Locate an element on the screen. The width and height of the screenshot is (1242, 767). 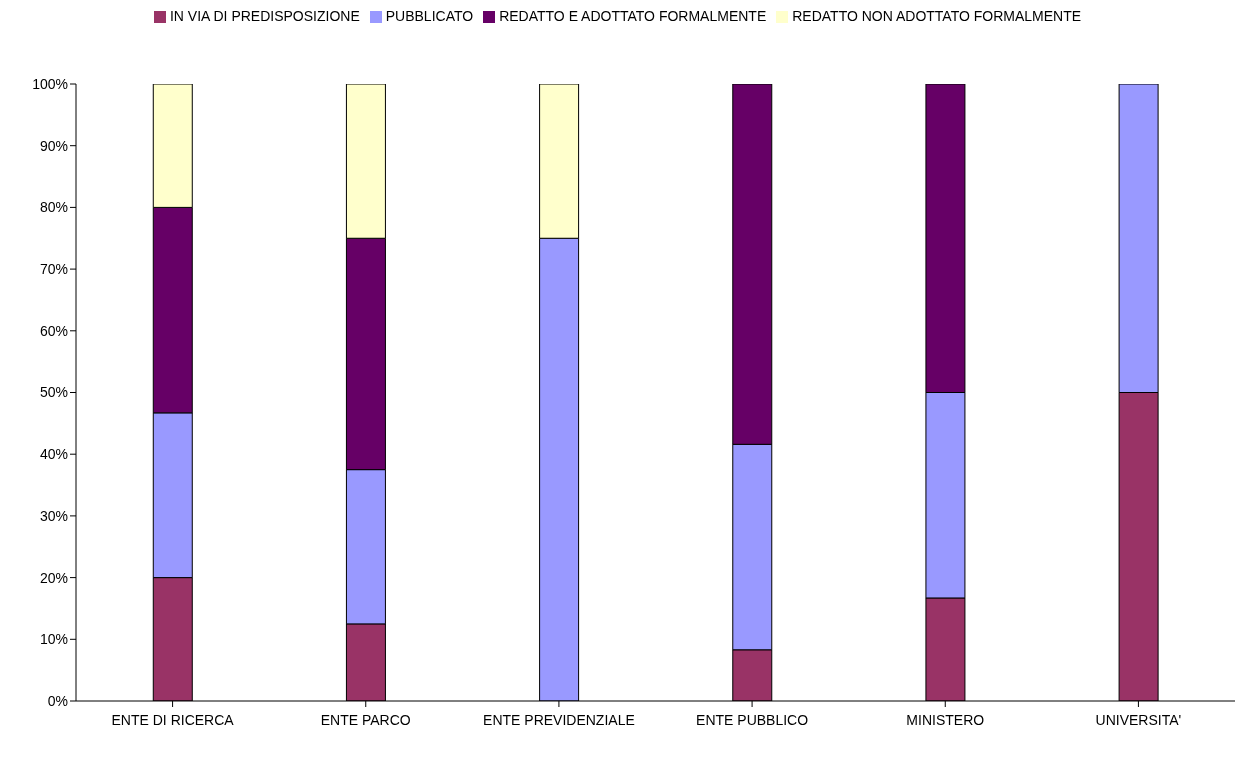
y-tick-label: 30% is located at coordinates (53, 515).